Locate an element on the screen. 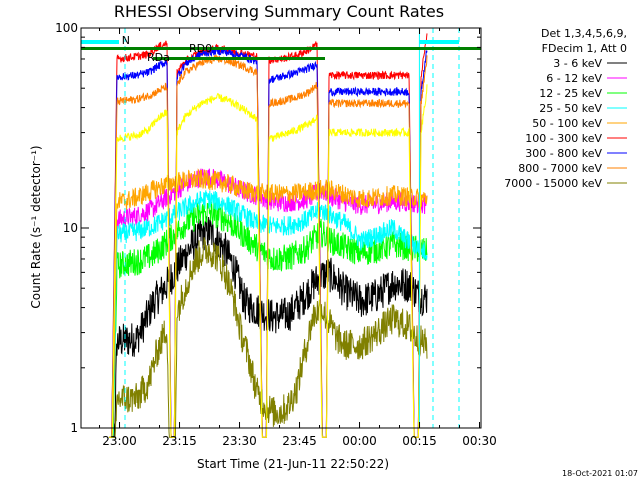 The height and width of the screenshot is (480, 640). green-bar-label-rda: RDa is located at coordinates (158, 57).